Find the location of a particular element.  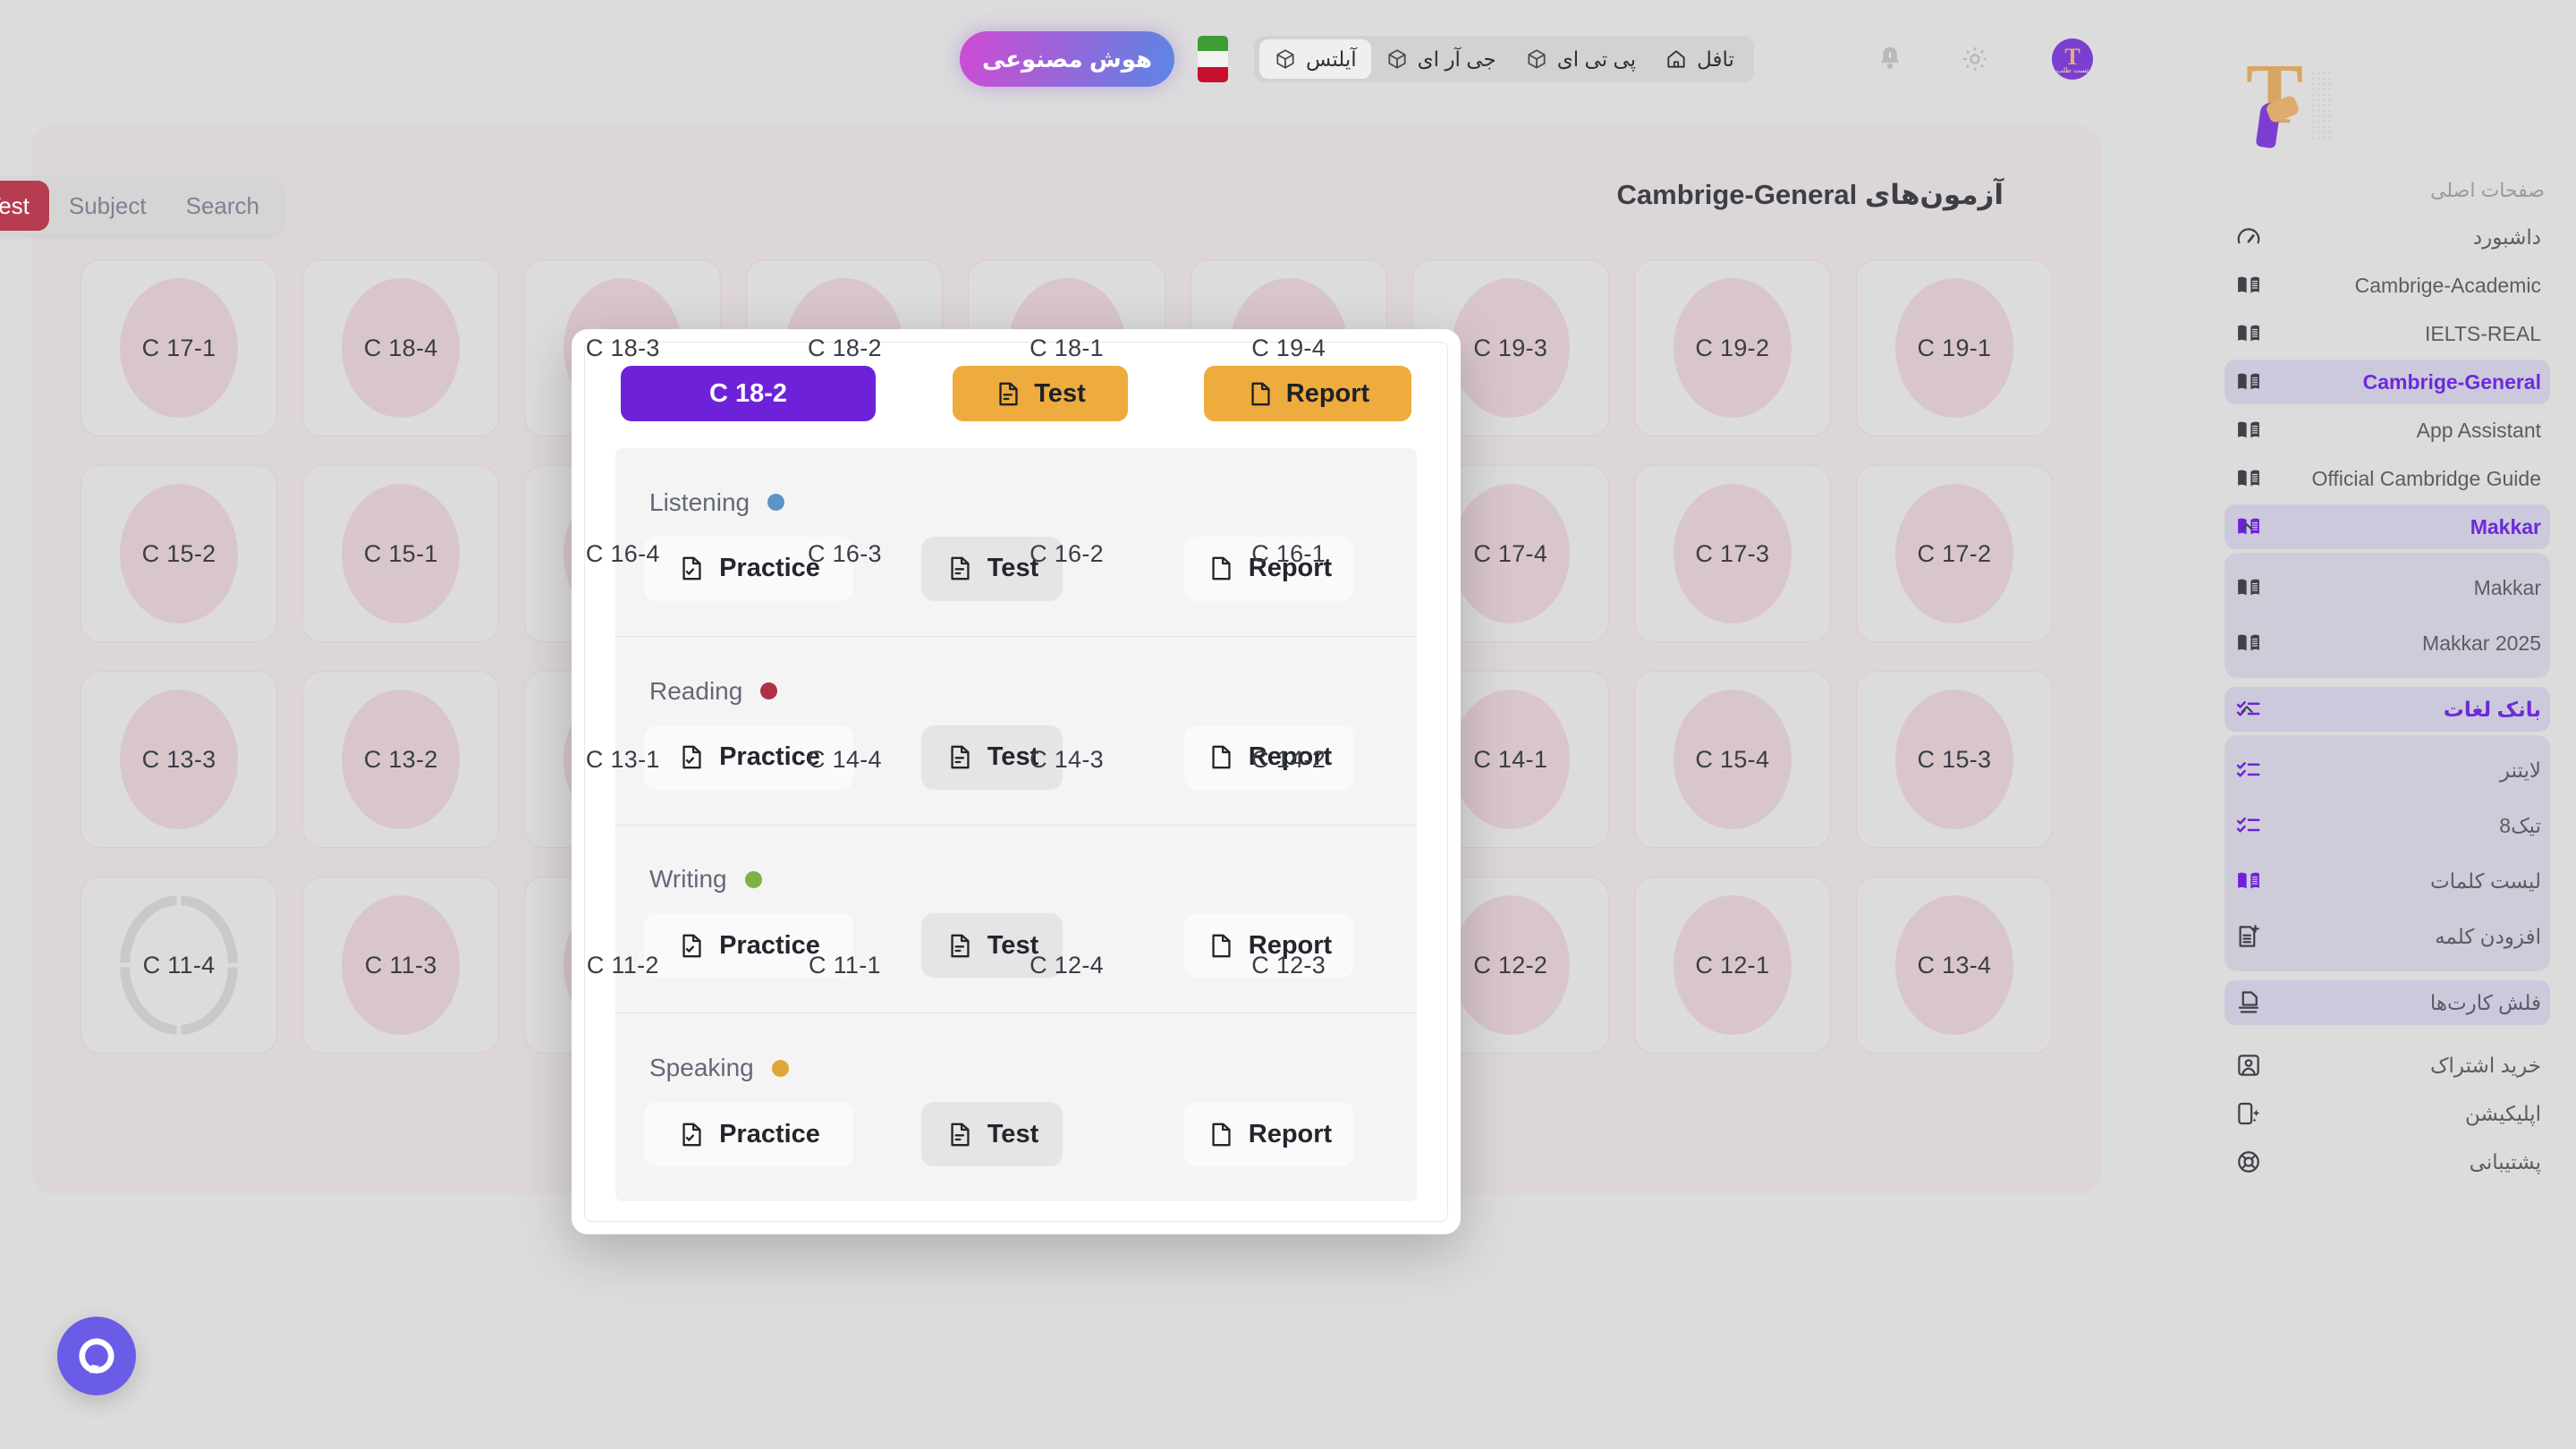

test-card: C 11-3 is located at coordinates (402, 965).